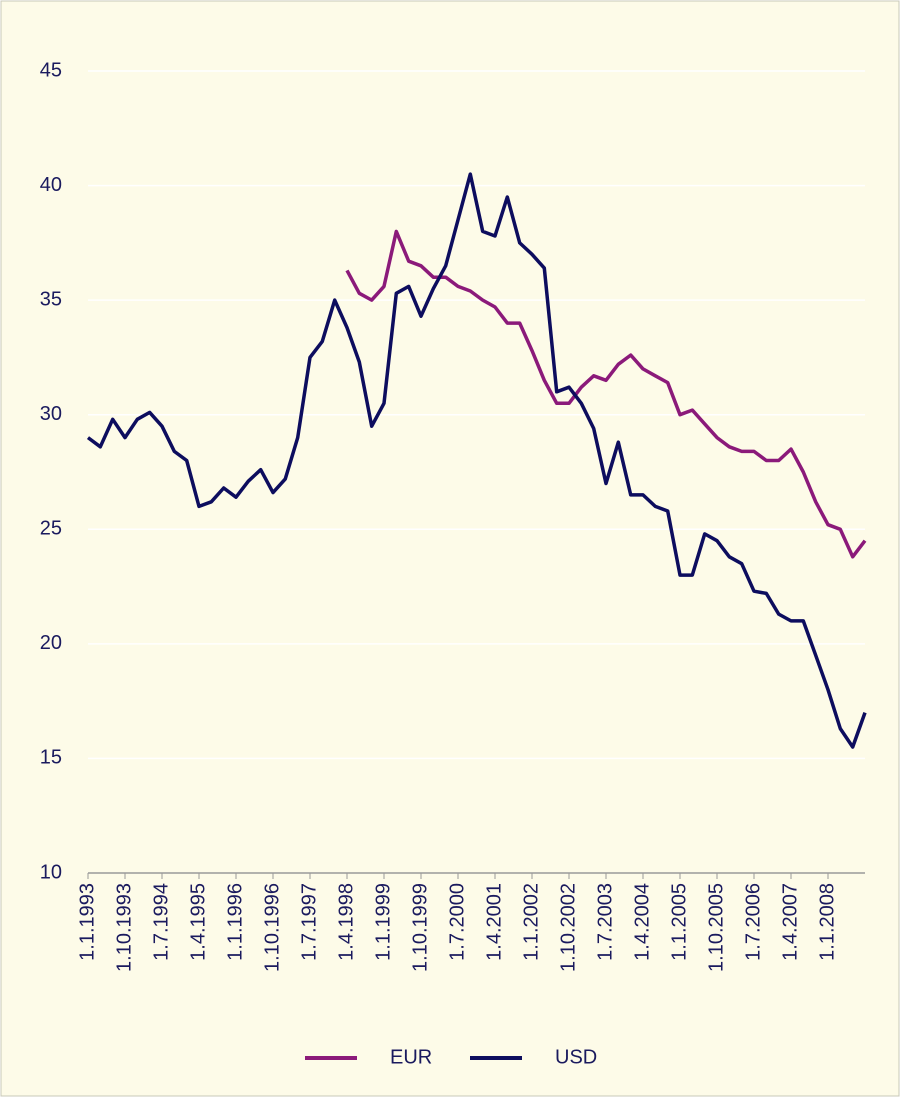 The height and width of the screenshot is (1097, 900). What do you see at coordinates (346, 922) in the screenshot?
I see `x-tick-label: 1.4.1998` at bounding box center [346, 922].